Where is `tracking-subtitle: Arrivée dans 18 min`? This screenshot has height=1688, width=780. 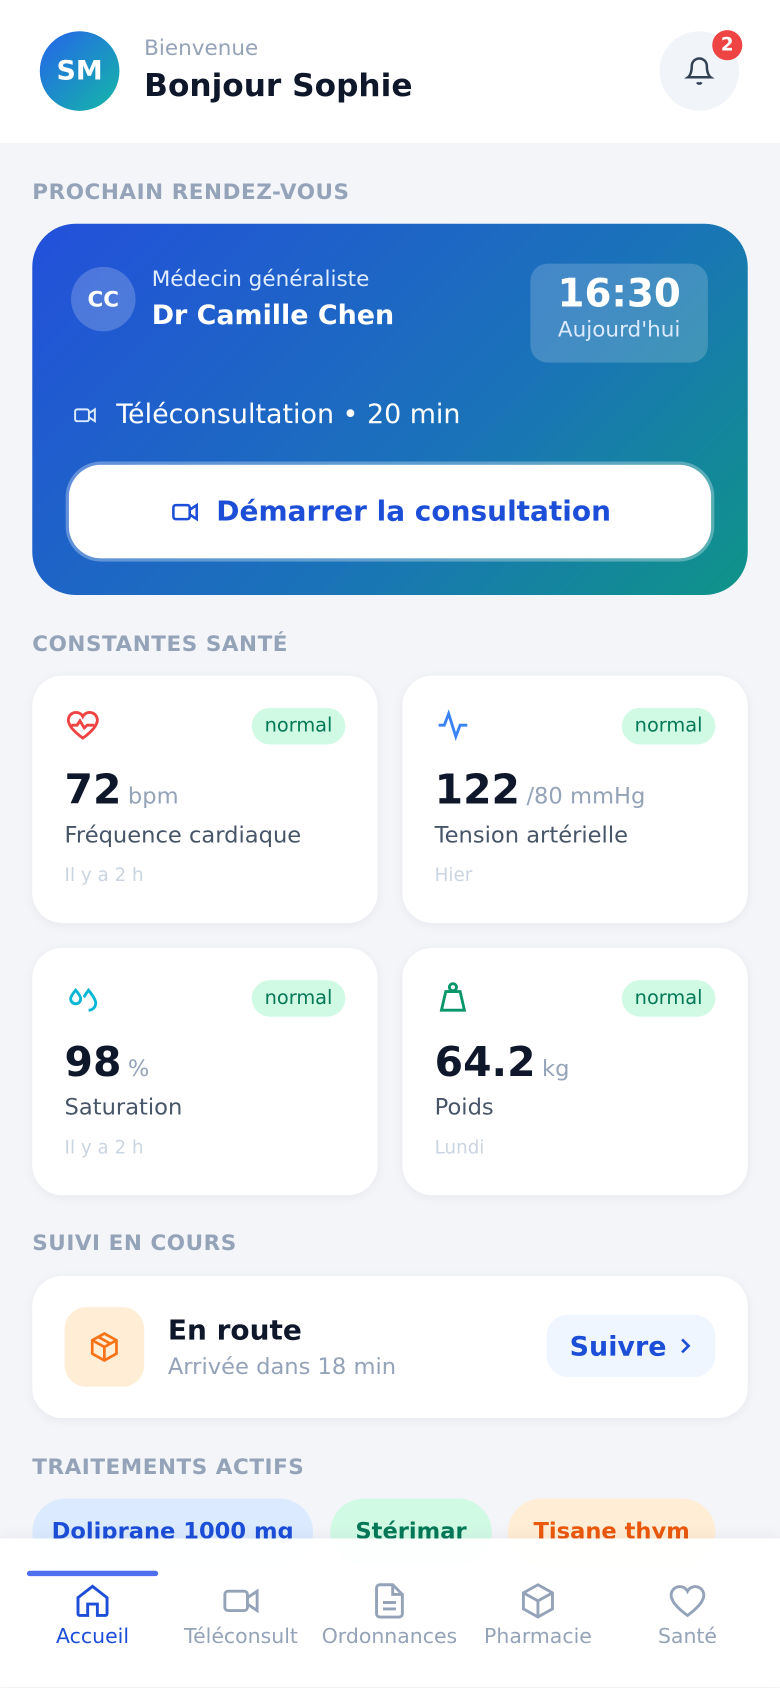
tracking-subtitle: Arrivée dans 18 min is located at coordinates (282, 1366).